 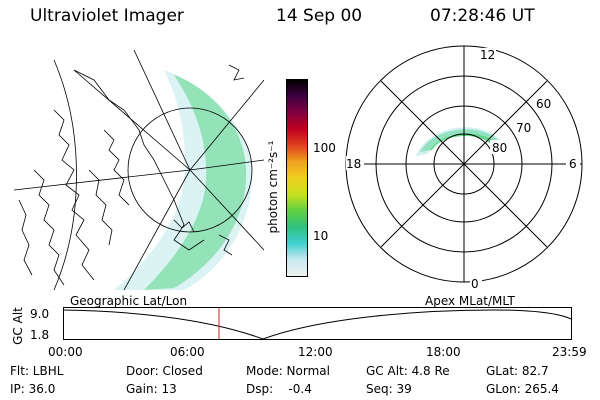 I want to click on colorbar-tick-100: 100, so click(x=324, y=148).